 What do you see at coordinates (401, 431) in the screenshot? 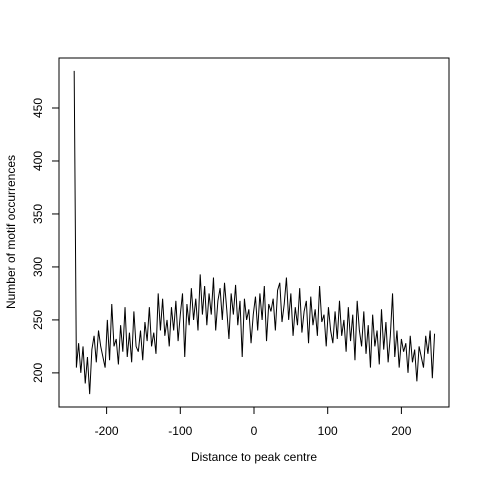
I see `x-tick-label: 200` at bounding box center [401, 431].